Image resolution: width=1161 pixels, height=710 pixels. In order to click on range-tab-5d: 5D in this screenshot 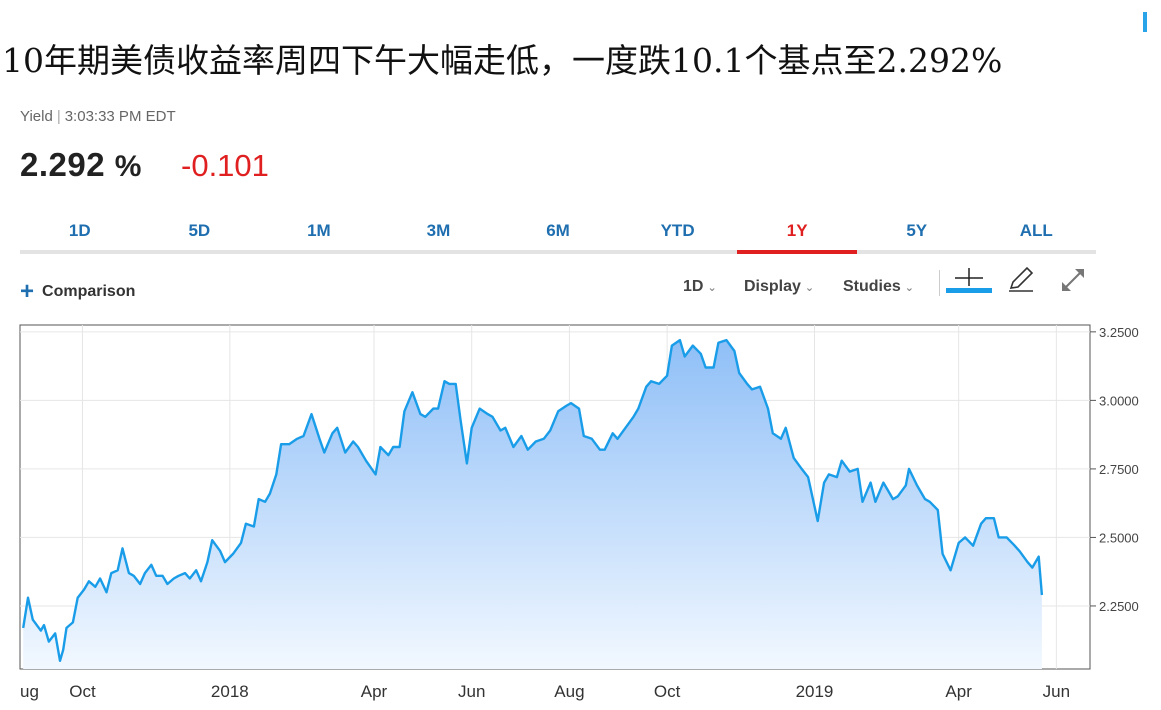, I will do `click(199, 230)`.